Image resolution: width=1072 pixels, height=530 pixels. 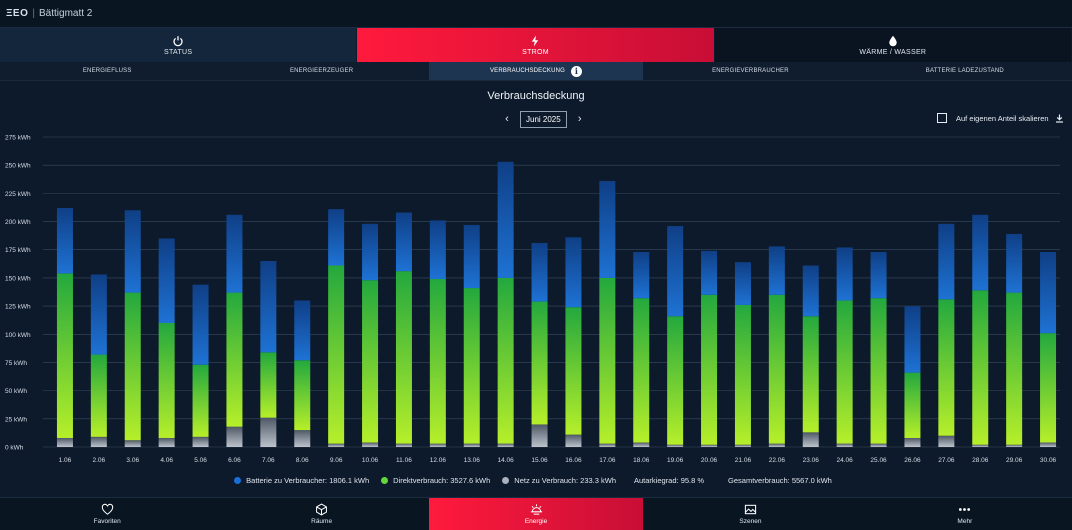 What do you see at coordinates (750, 71) in the screenshot?
I see `subtab-energieverbraucher: ENERGIEVERBRAUCHER` at bounding box center [750, 71].